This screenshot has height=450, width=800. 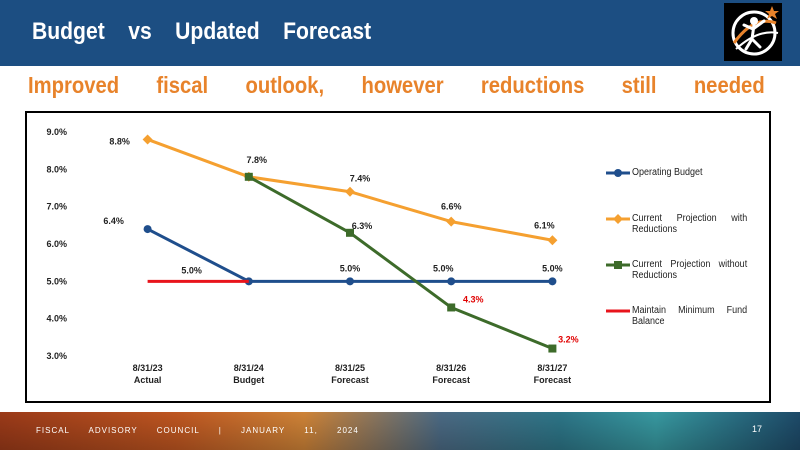 I want to click on y-tick-label: 7.0%, so click(x=56, y=207).